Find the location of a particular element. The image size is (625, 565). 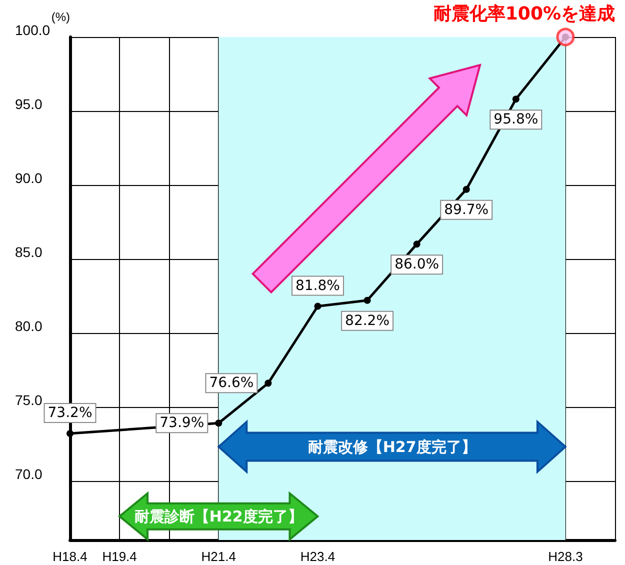

chart-title: 耐震化率100%を達成 is located at coordinates (524, 14).